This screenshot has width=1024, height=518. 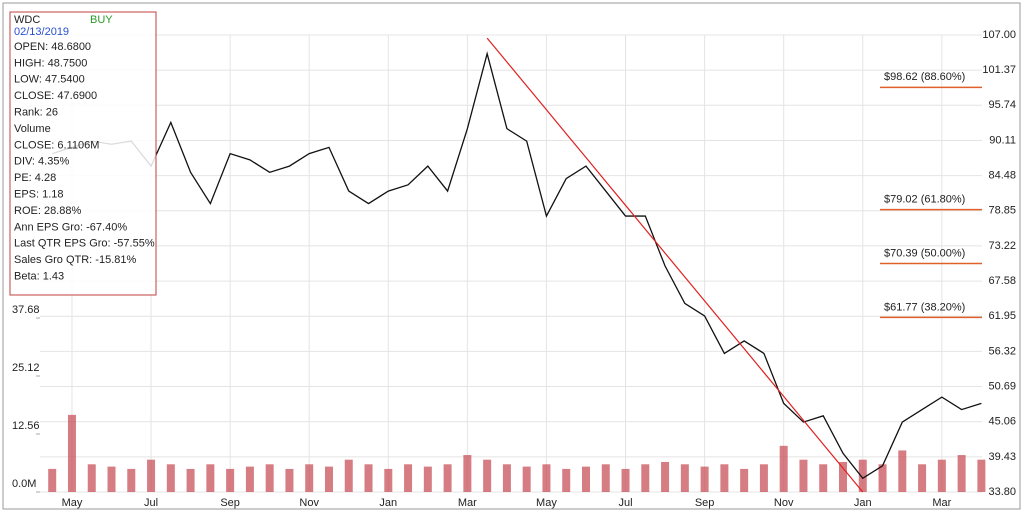 I want to click on info-line: CLOSE: 47.6900, so click(x=55, y=96).